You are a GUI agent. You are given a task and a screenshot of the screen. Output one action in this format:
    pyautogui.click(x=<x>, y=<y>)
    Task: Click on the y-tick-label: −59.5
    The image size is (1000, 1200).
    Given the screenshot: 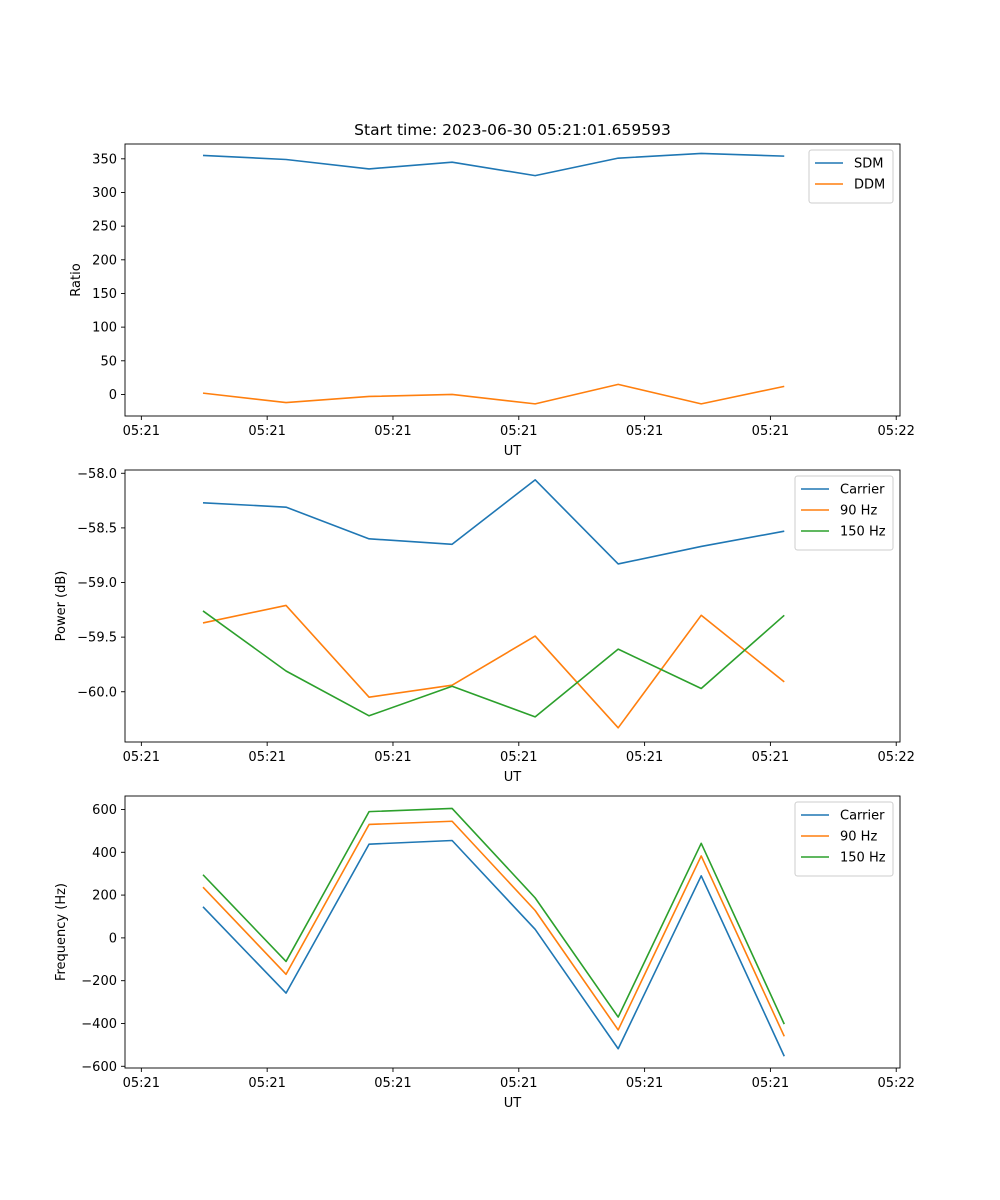 What is the action you would take?
    pyautogui.click(x=97, y=638)
    